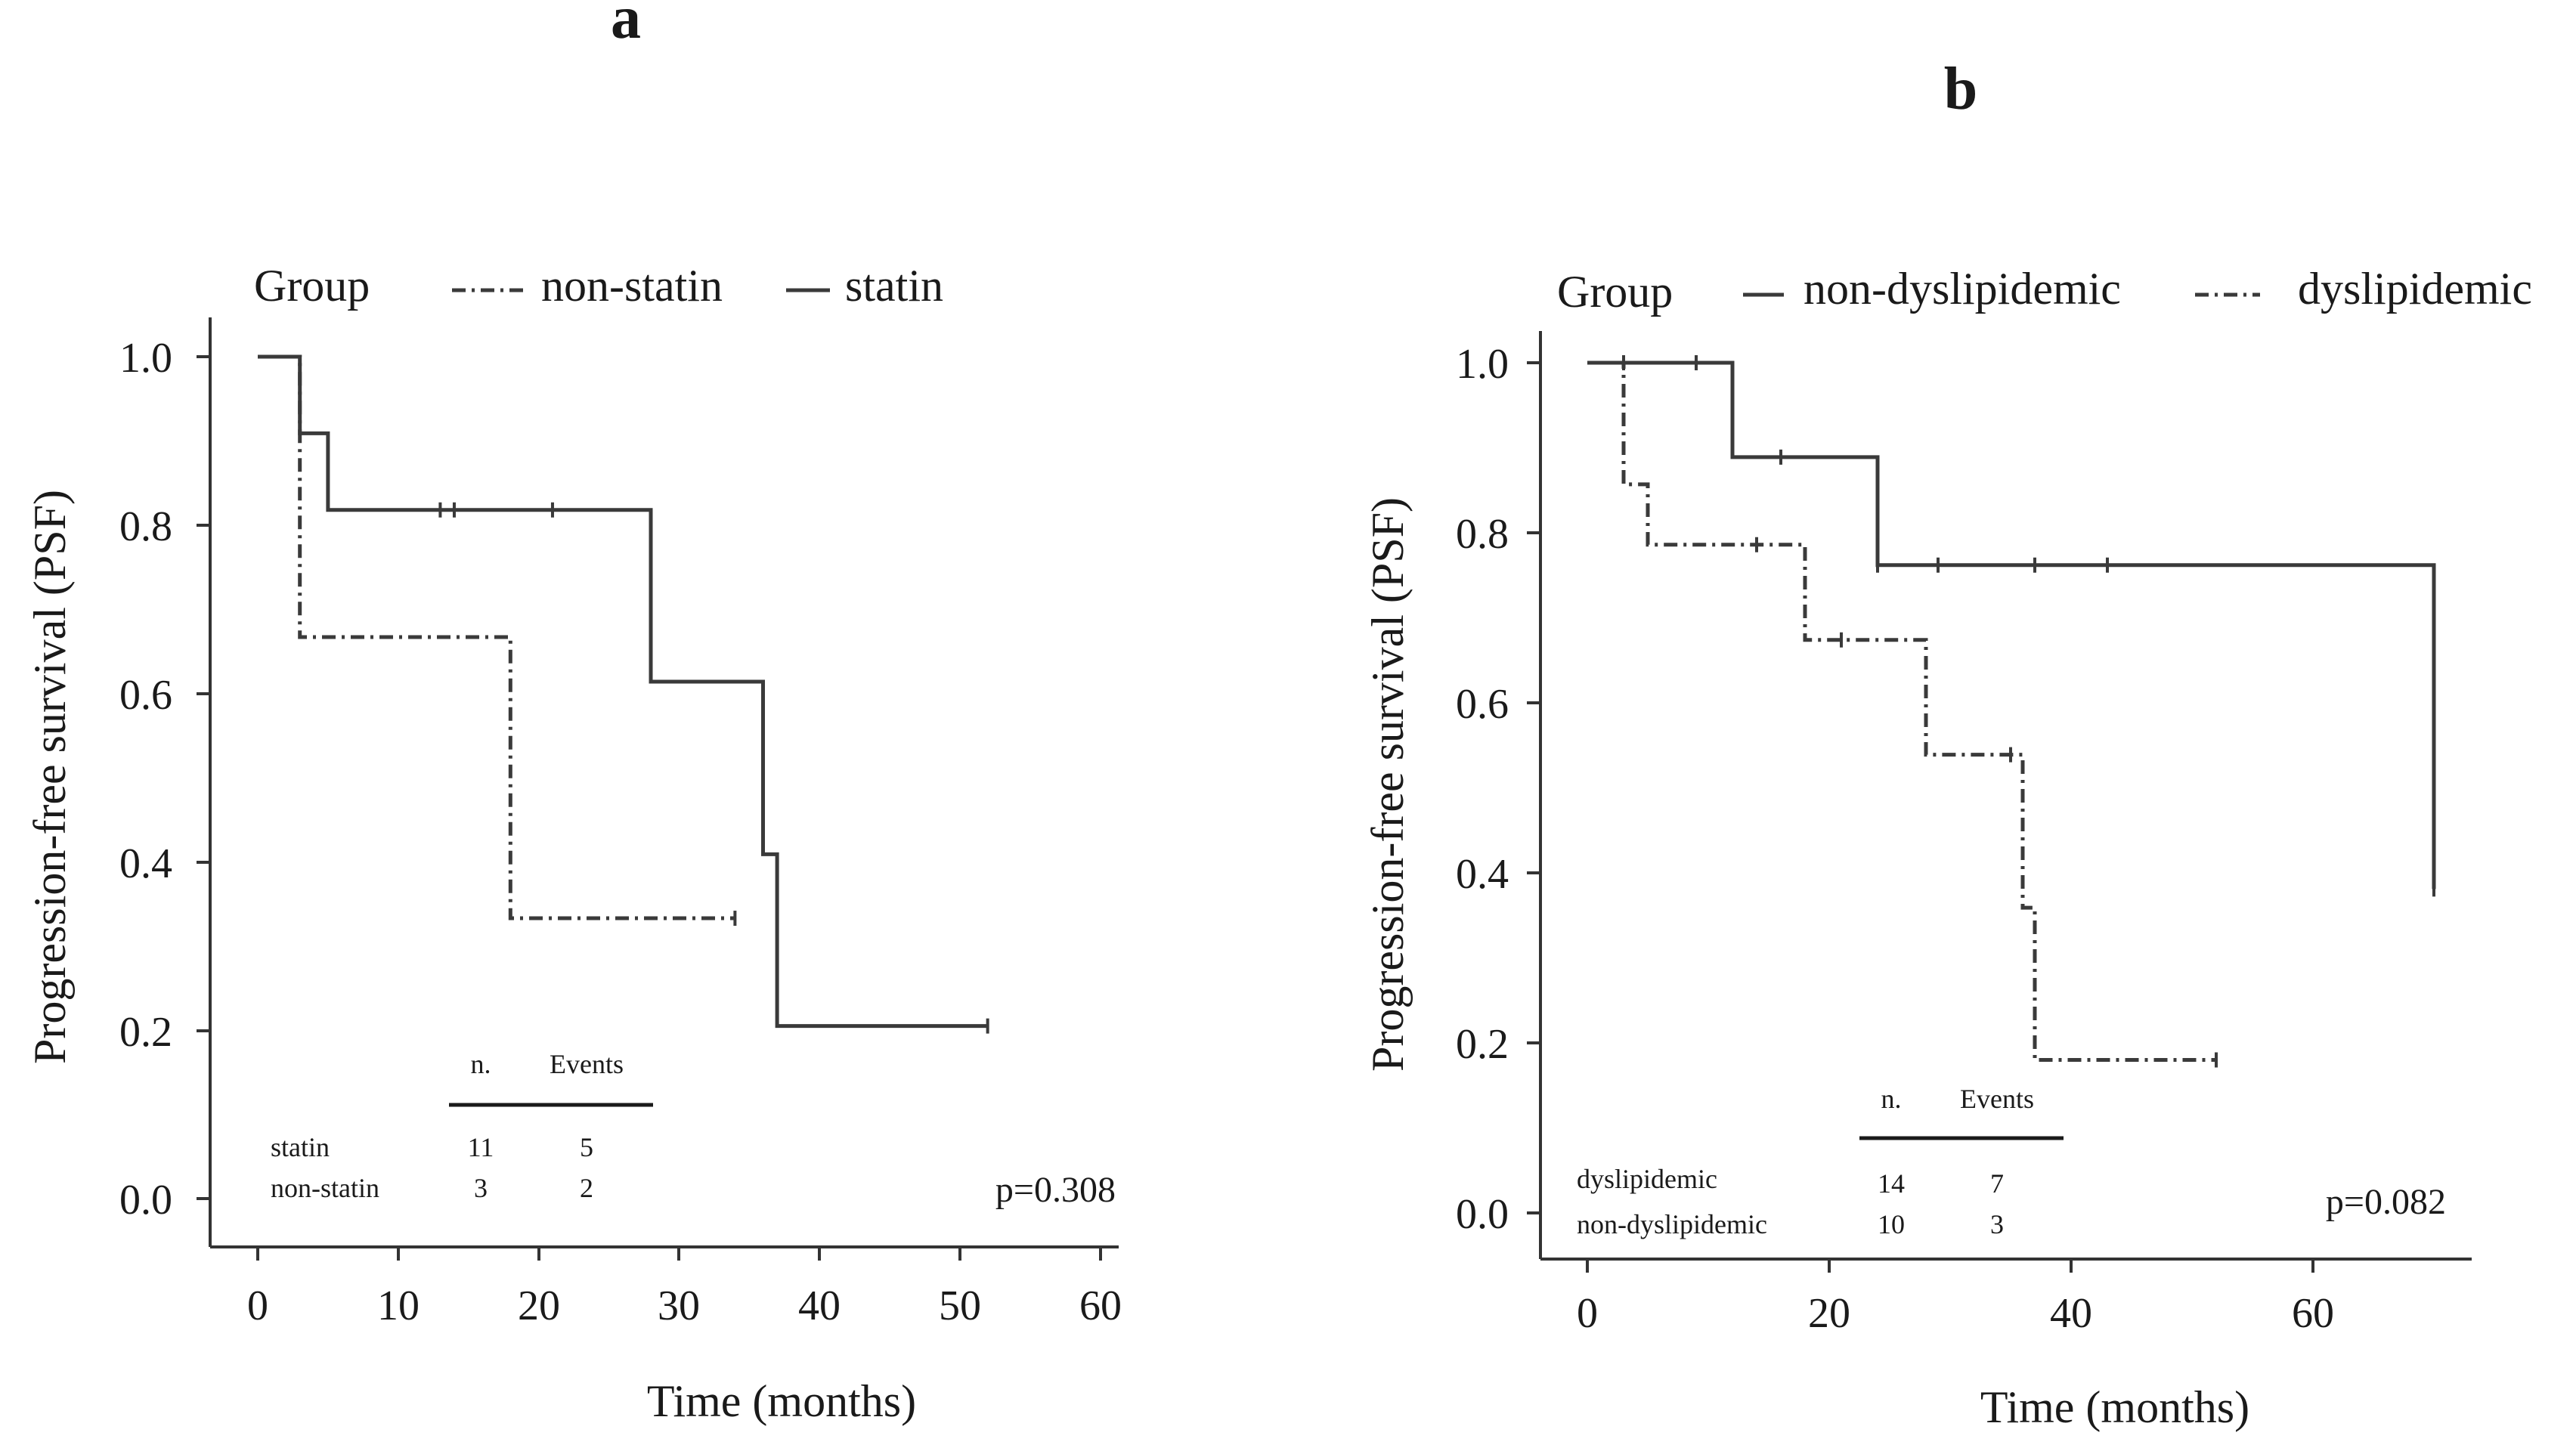  Describe the element at coordinates (1587, 1313) in the screenshot. I see `panel-b-x-tick-label-0: 0` at that location.